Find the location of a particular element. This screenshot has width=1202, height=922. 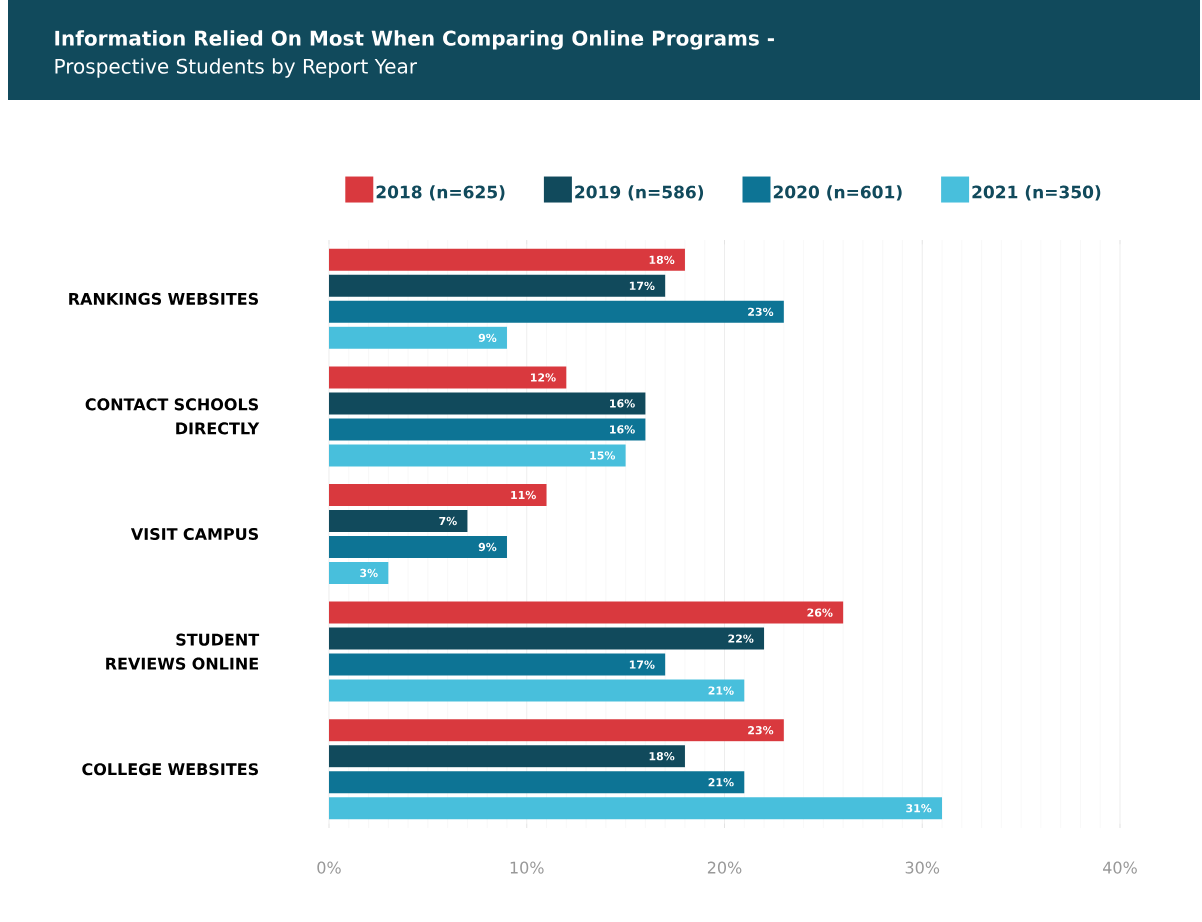

data-label: 22% is located at coordinates (741, 638).